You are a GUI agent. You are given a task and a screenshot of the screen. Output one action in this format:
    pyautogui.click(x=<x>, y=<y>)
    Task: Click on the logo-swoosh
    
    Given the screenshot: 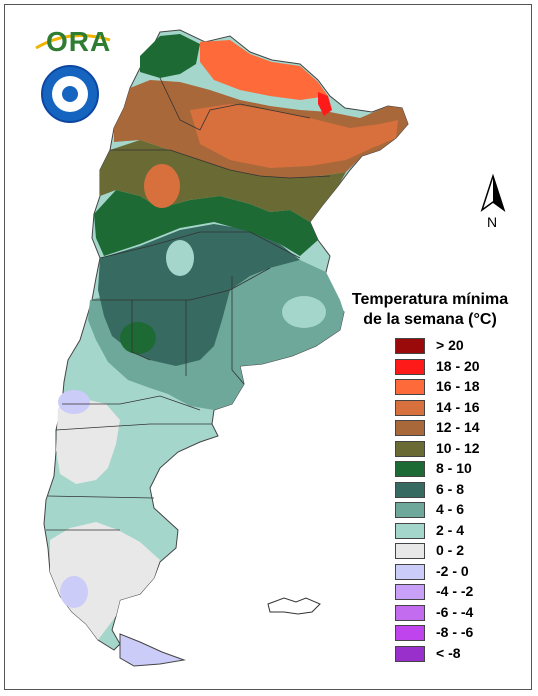 What is the action you would take?
    pyautogui.click(x=73, y=42)
    